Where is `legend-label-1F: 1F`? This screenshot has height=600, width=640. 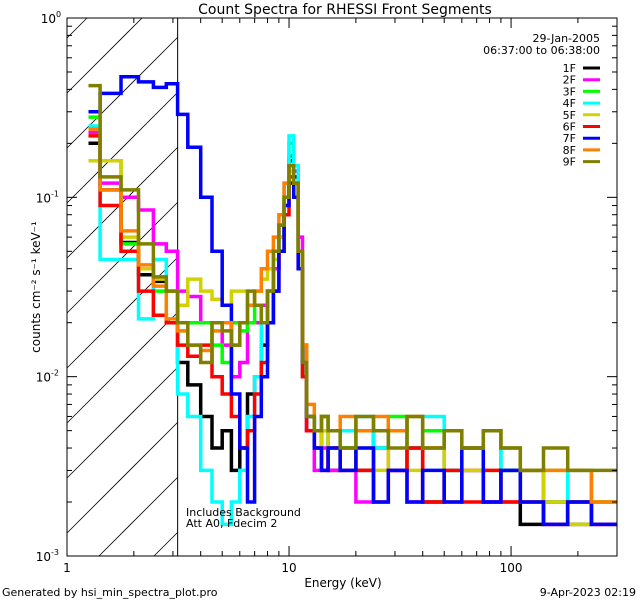
legend-label-1F: 1F is located at coordinates (569, 68).